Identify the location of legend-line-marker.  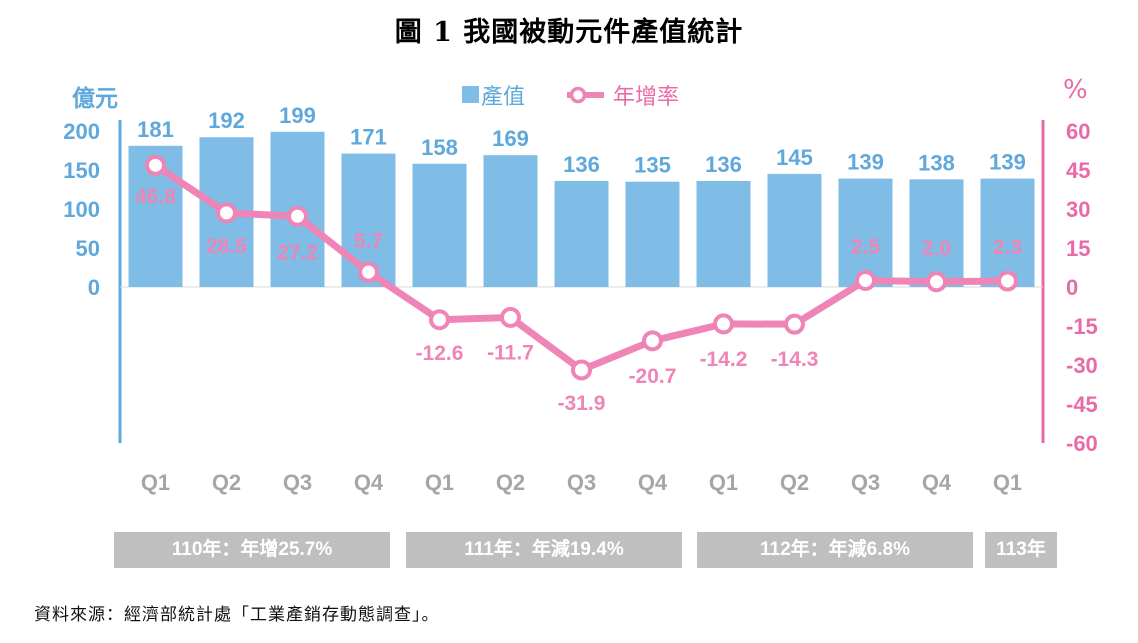
(578, 95).